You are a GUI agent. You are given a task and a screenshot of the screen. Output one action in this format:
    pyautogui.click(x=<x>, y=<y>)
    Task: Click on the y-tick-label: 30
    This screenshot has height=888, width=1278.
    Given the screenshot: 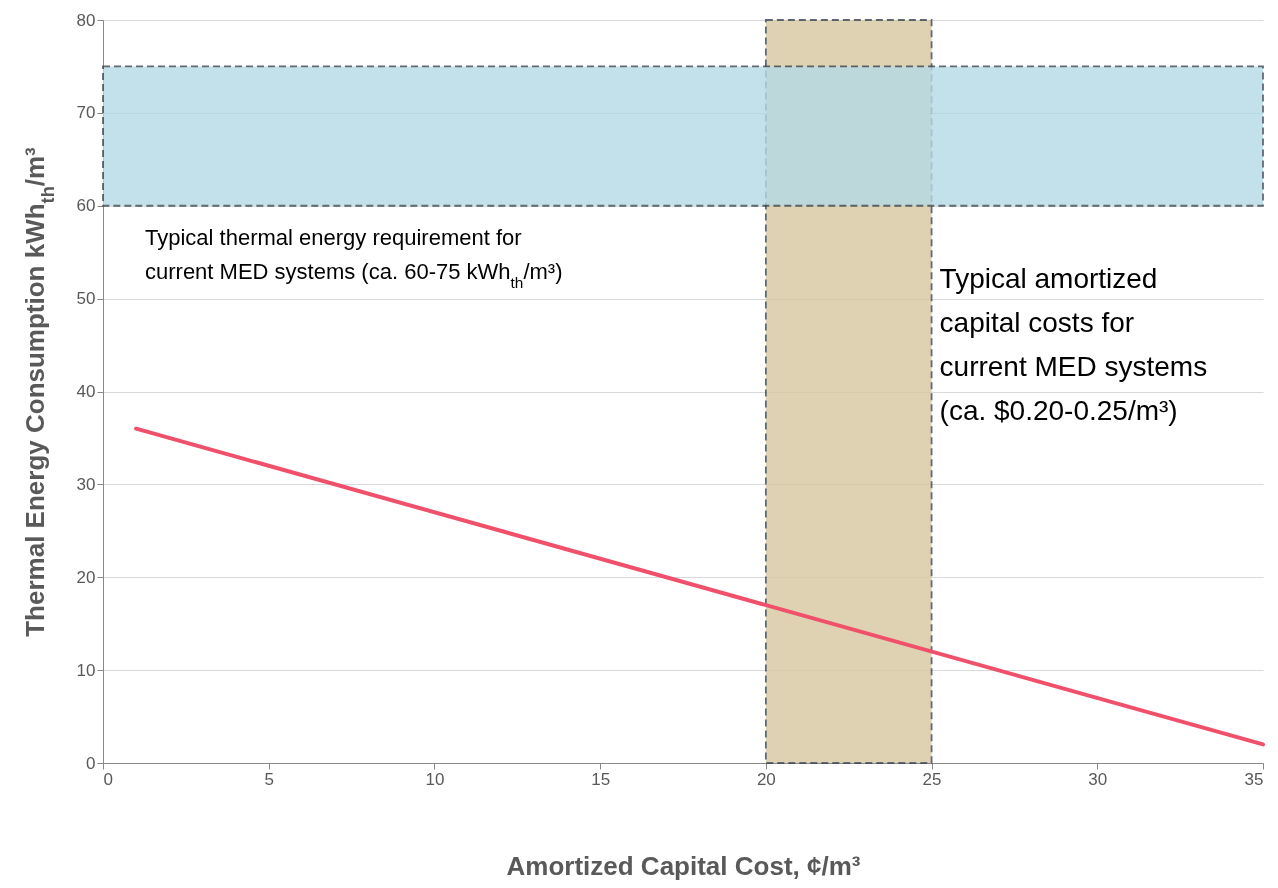 What is the action you would take?
    pyautogui.click(x=86, y=484)
    